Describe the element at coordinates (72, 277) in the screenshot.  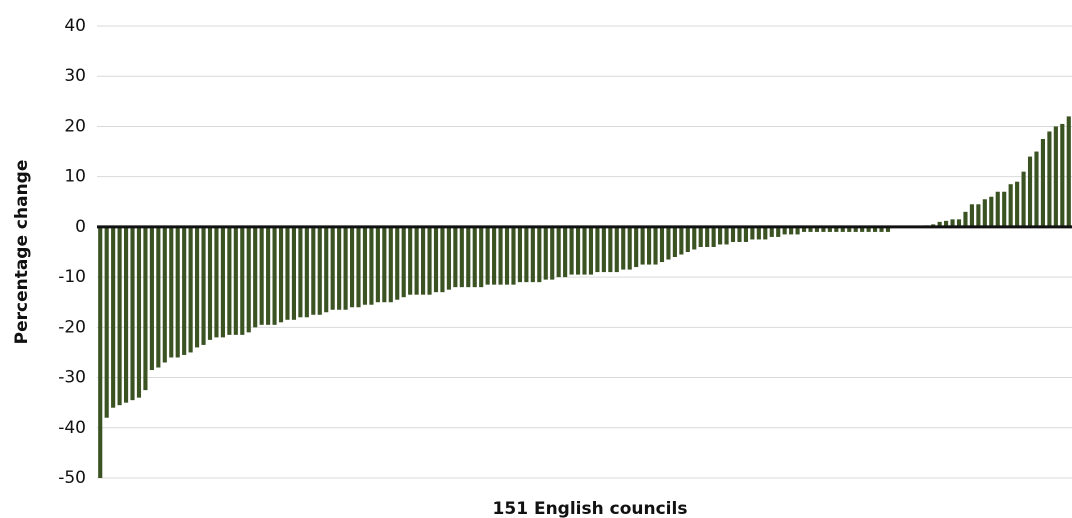
I see `y-tick-label: -10` at that location.